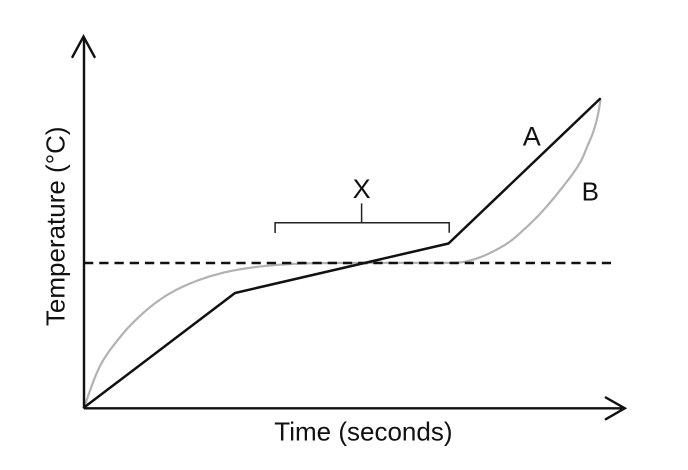 The image size is (688, 470). Describe the element at coordinates (590, 191) in the screenshot. I see `svg-text: B` at that location.